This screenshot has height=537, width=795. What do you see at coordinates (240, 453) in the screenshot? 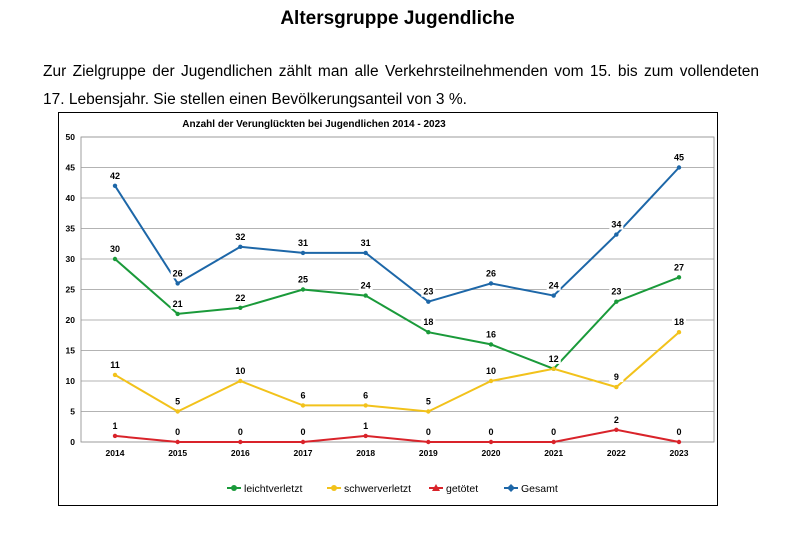
I see `x-tick-label: 2016` at bounding box center [240, 453].